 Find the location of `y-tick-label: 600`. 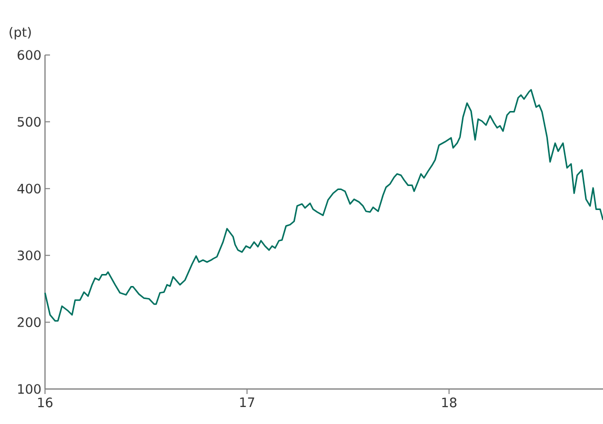

y-tick-label: 600 is located at coordinates (29, 55).